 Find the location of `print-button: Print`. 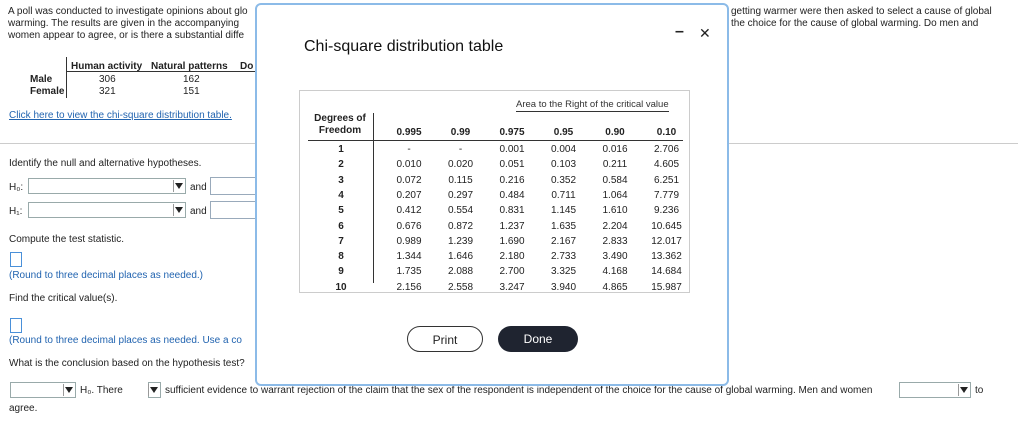

print-button: Print is located at coordinates (445, 339).